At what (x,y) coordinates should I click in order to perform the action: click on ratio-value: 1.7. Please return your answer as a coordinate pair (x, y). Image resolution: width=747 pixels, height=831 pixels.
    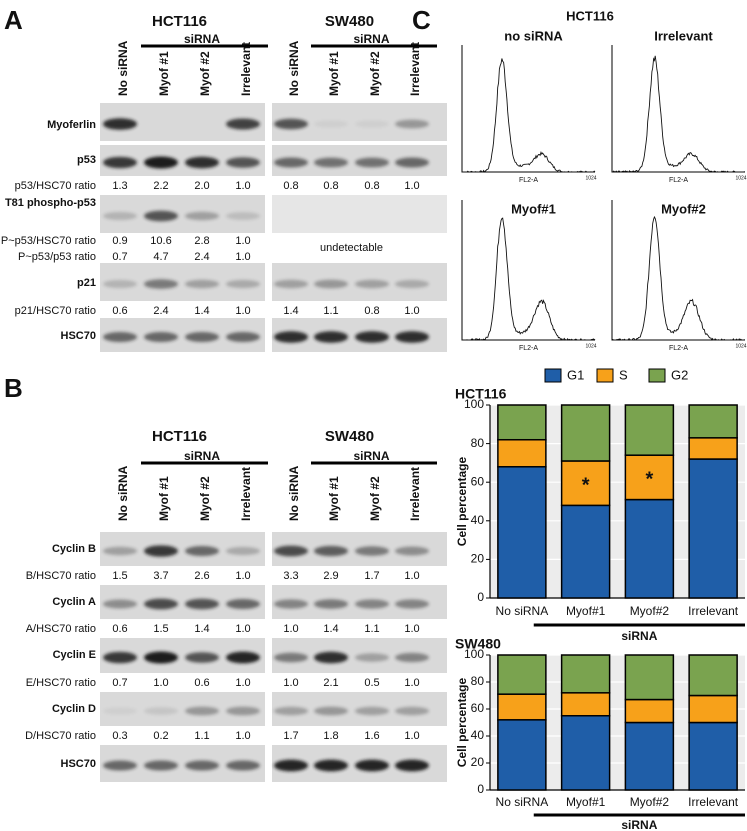
    Looking at the image, I should click on (371, 576).